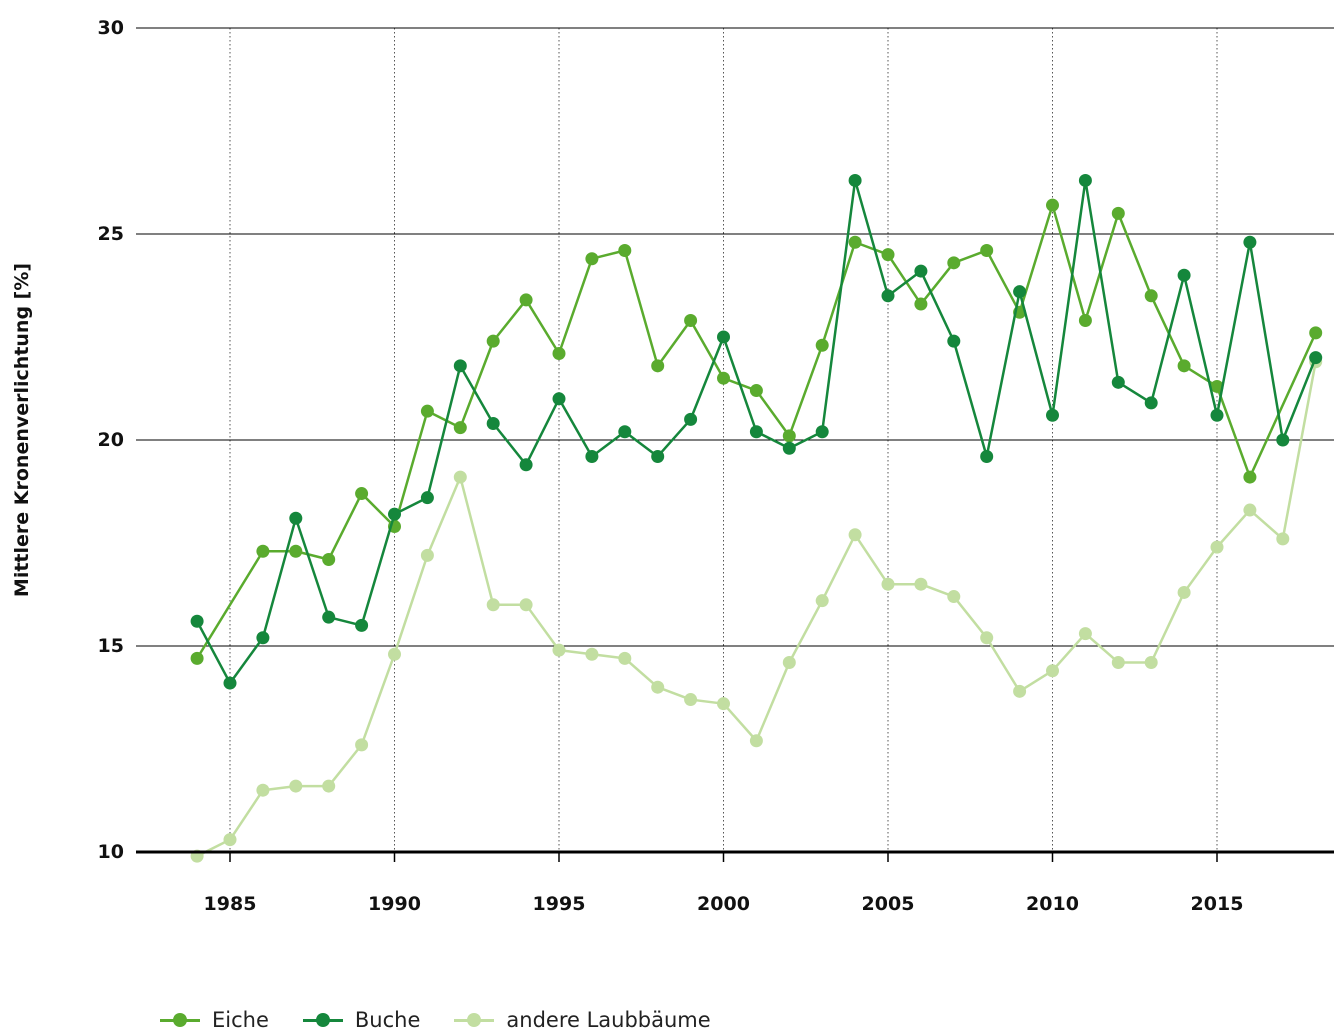  What do you see at coordinates (723, 904) in the screenshot?
I see `x-tick-label: 2000` at bounding box center [723, 904].